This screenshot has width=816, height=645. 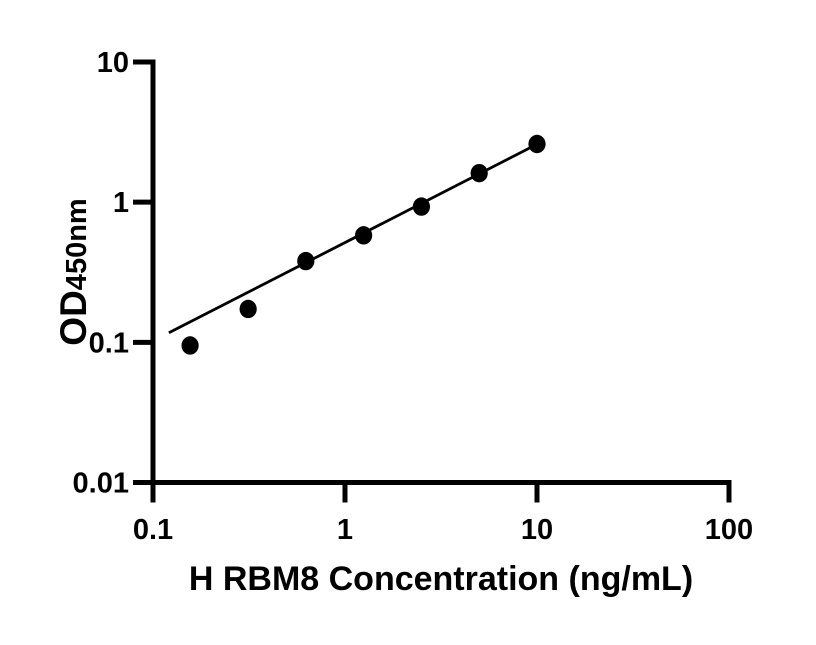 I want to click on x-tick-label: 10, so click(x=537, y=530).